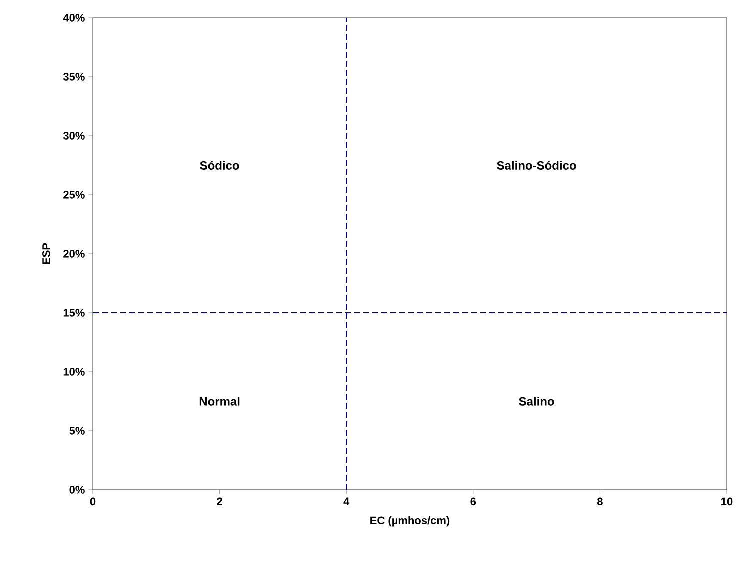 This screenshot has width=737, height=565. Describe the element at coordinates (727, 502) in the screenshot. I see `x-tick-label: 10` at that location.